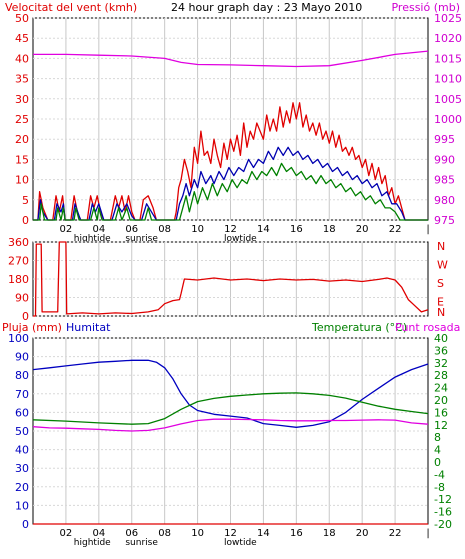  Describe the element at coordinates (22, 38) in the screenshot. I see `y-left-tick-label: 45` at that location.